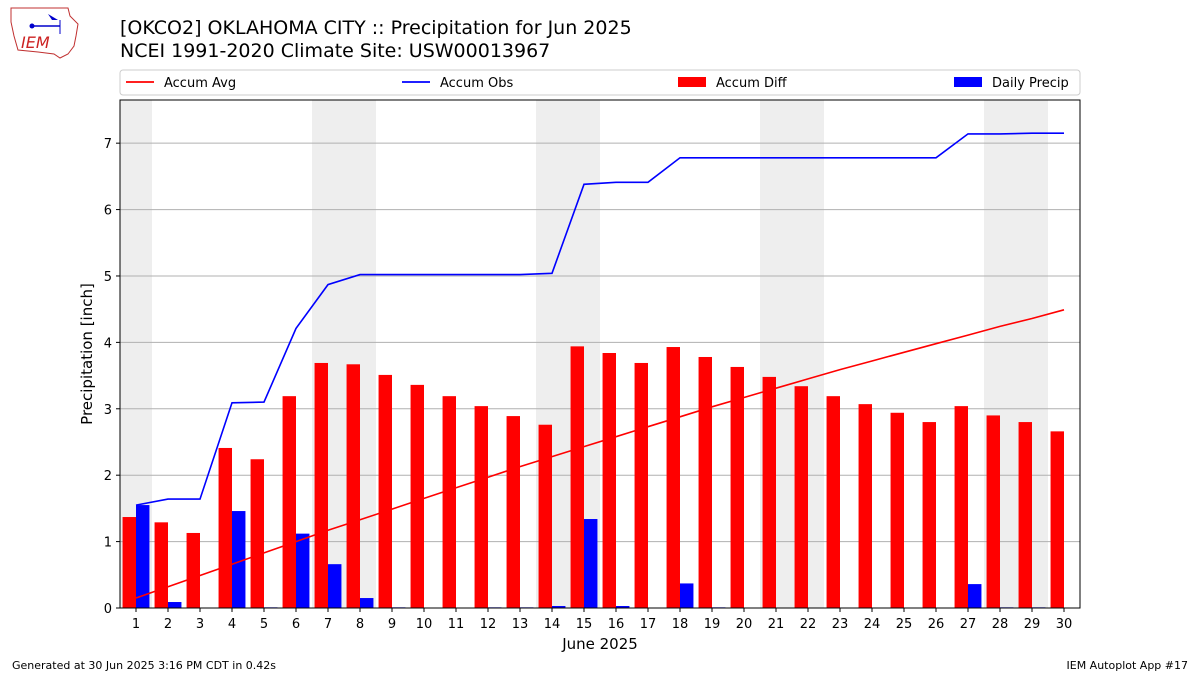 The width and height of the screenshot is (1200, 675). I want to click on x-tick-label: 20, so click(744, 624).